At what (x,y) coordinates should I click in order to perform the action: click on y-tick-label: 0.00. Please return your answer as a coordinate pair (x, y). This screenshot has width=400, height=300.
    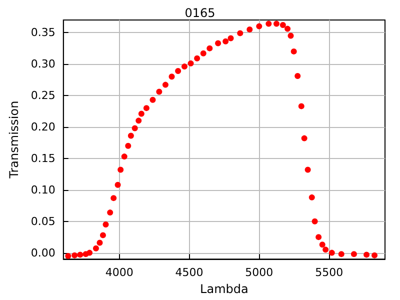
    Looking at the image, I should click on (43, 253).